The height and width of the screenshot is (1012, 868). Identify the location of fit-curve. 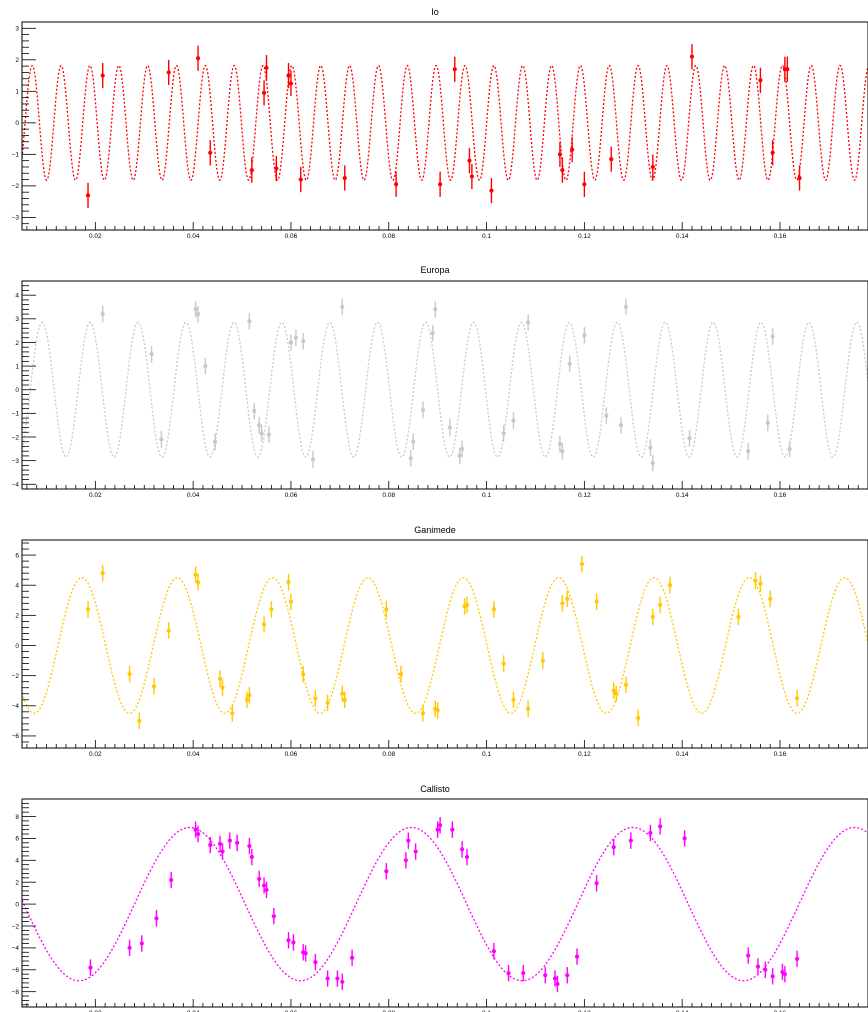
(445, 123).